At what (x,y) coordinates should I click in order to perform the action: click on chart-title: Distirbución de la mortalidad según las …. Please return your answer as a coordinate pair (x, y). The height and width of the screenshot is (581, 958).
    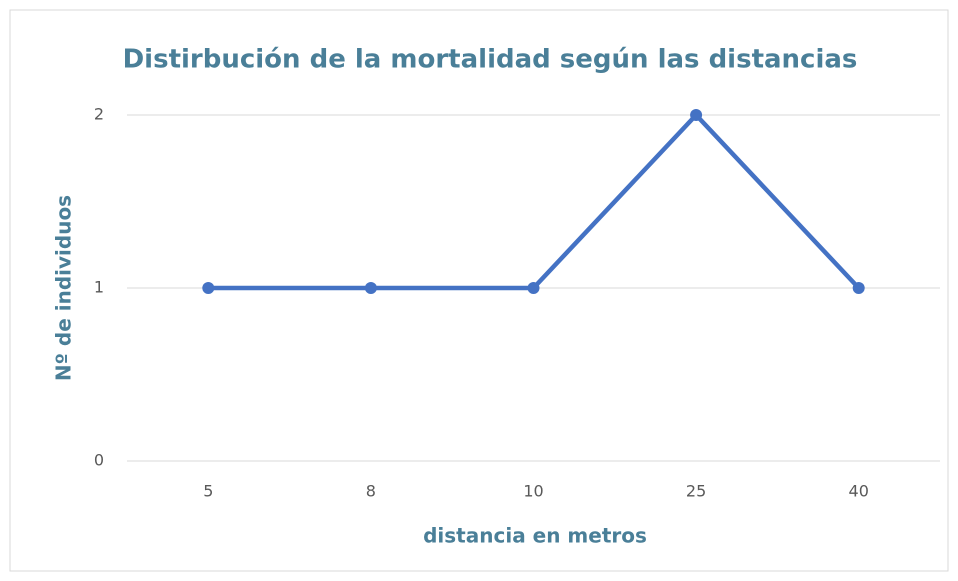
    Looking at the image, I should click on (490, 60).